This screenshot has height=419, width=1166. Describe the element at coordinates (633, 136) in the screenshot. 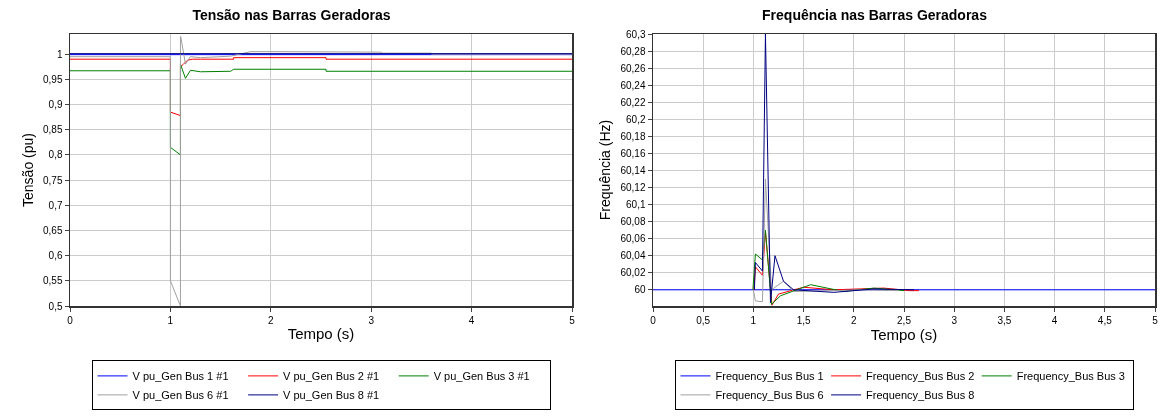

I see `y-tick-label: 60,18` at that location.